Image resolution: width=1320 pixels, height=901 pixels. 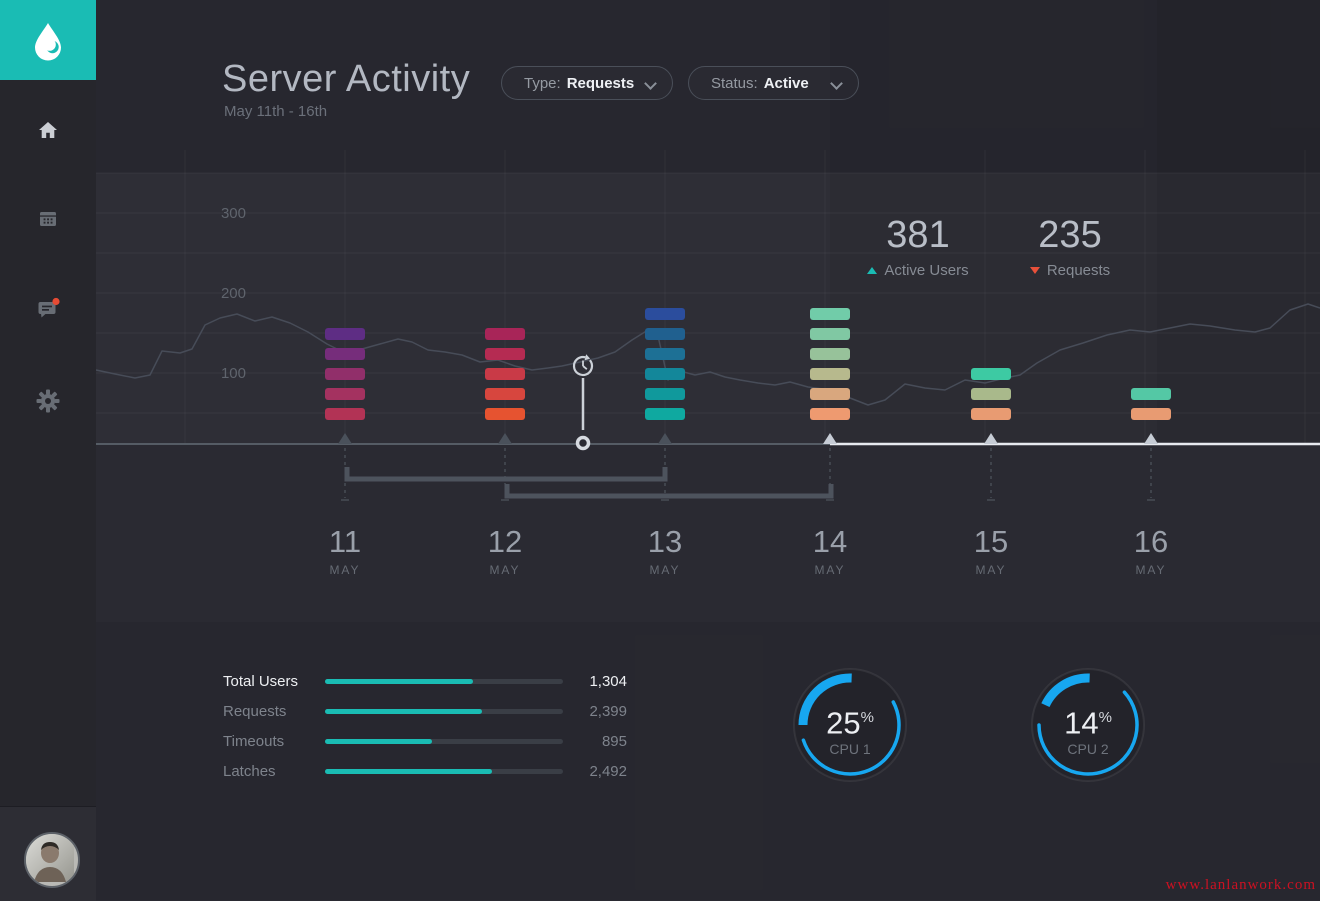 What do you see at coordinates (830, 541) in the screenshot?
I see `date-day: 14` at bounding box center [830, 541].